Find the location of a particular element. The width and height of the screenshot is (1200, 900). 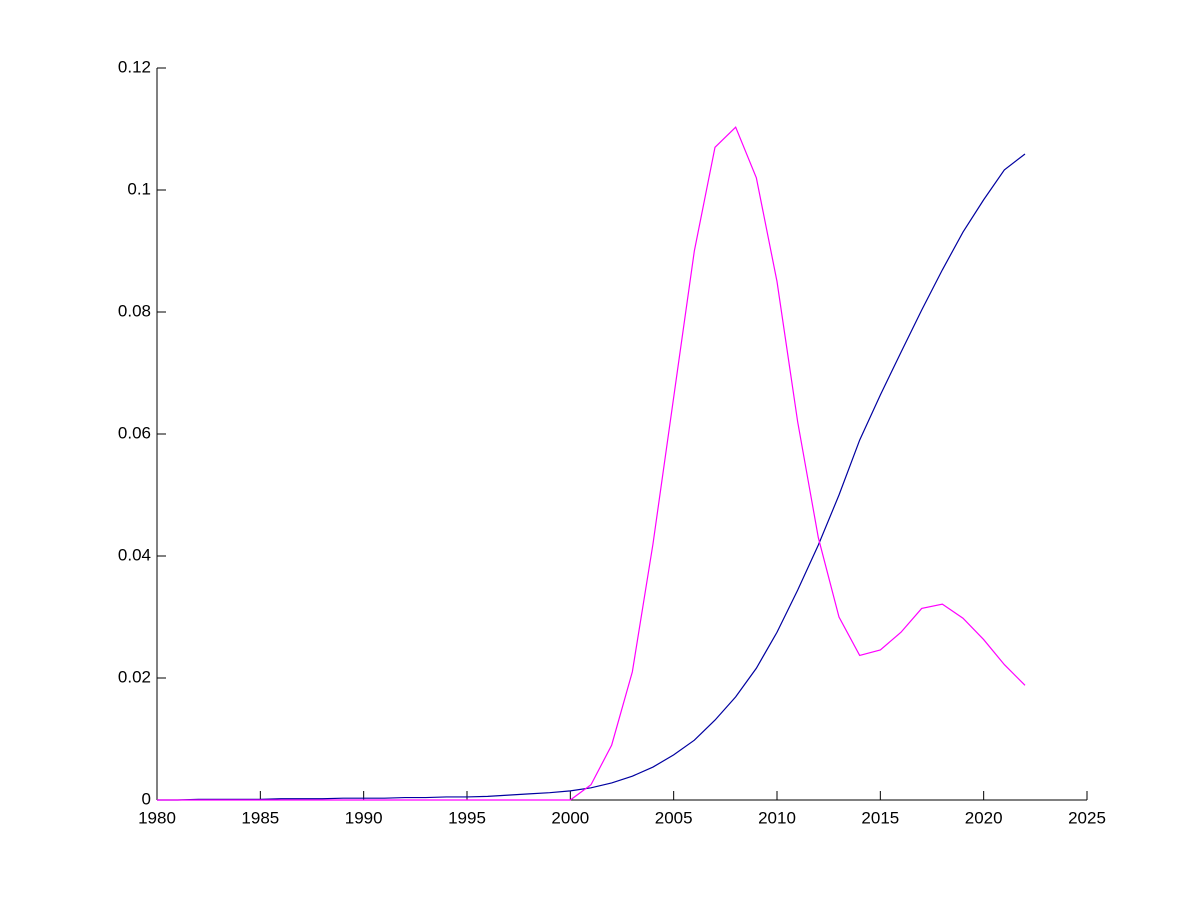

x-tick-label: 1985 is located at coordinates (260, 817).